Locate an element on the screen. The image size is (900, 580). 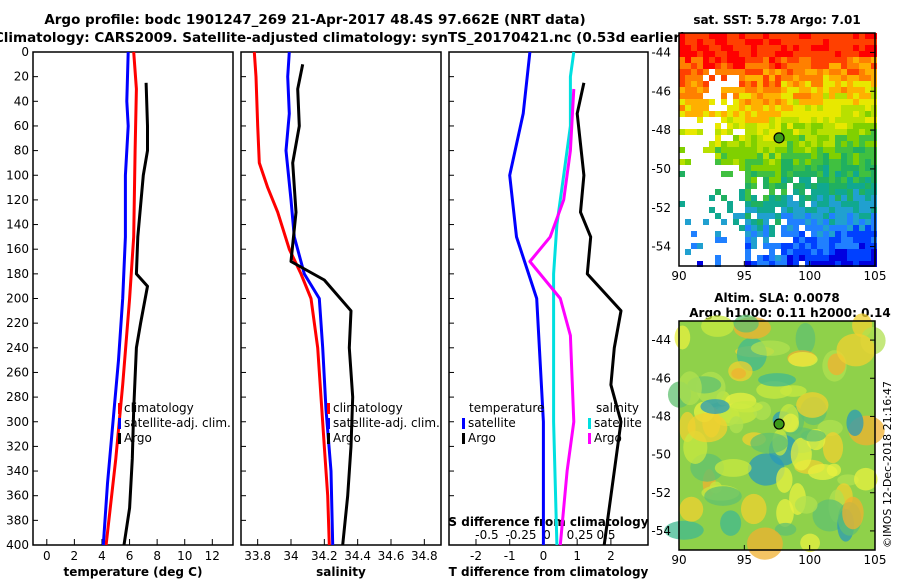
x-tick-label: 90 is located at coordinates (678, 560).